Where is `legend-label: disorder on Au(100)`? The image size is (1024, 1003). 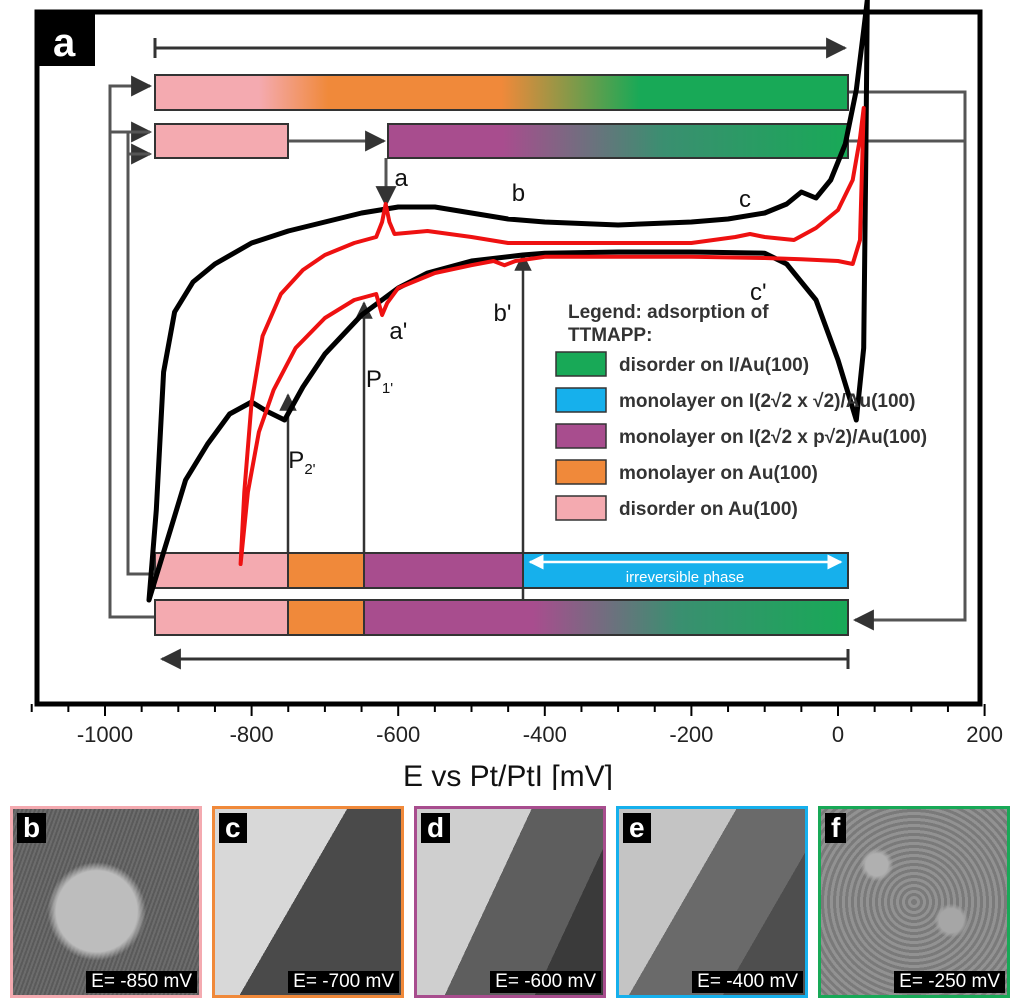
legend-label: disorder on Au(100) is located at coordinates (708, 509).